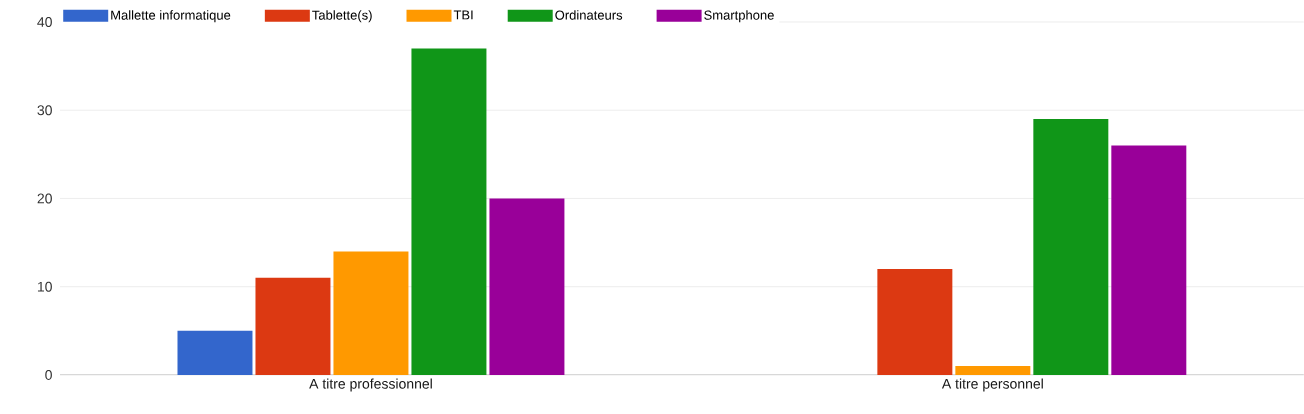  I want to click on y-tick-label: 0, so click(48, 374).